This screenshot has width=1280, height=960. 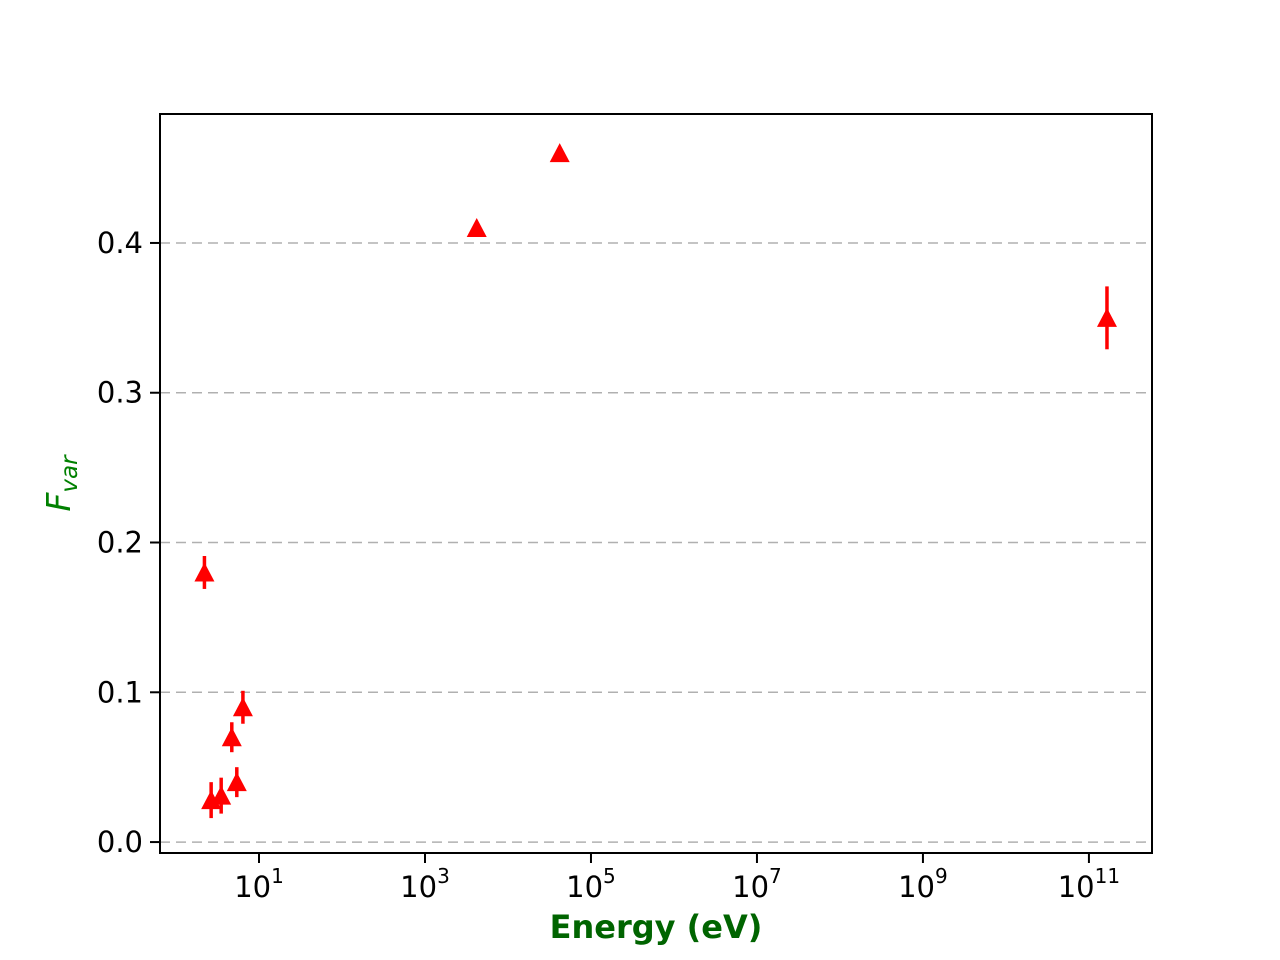 I want to click on x-axis-label: Energy (eV), so click(x=656, y=927).